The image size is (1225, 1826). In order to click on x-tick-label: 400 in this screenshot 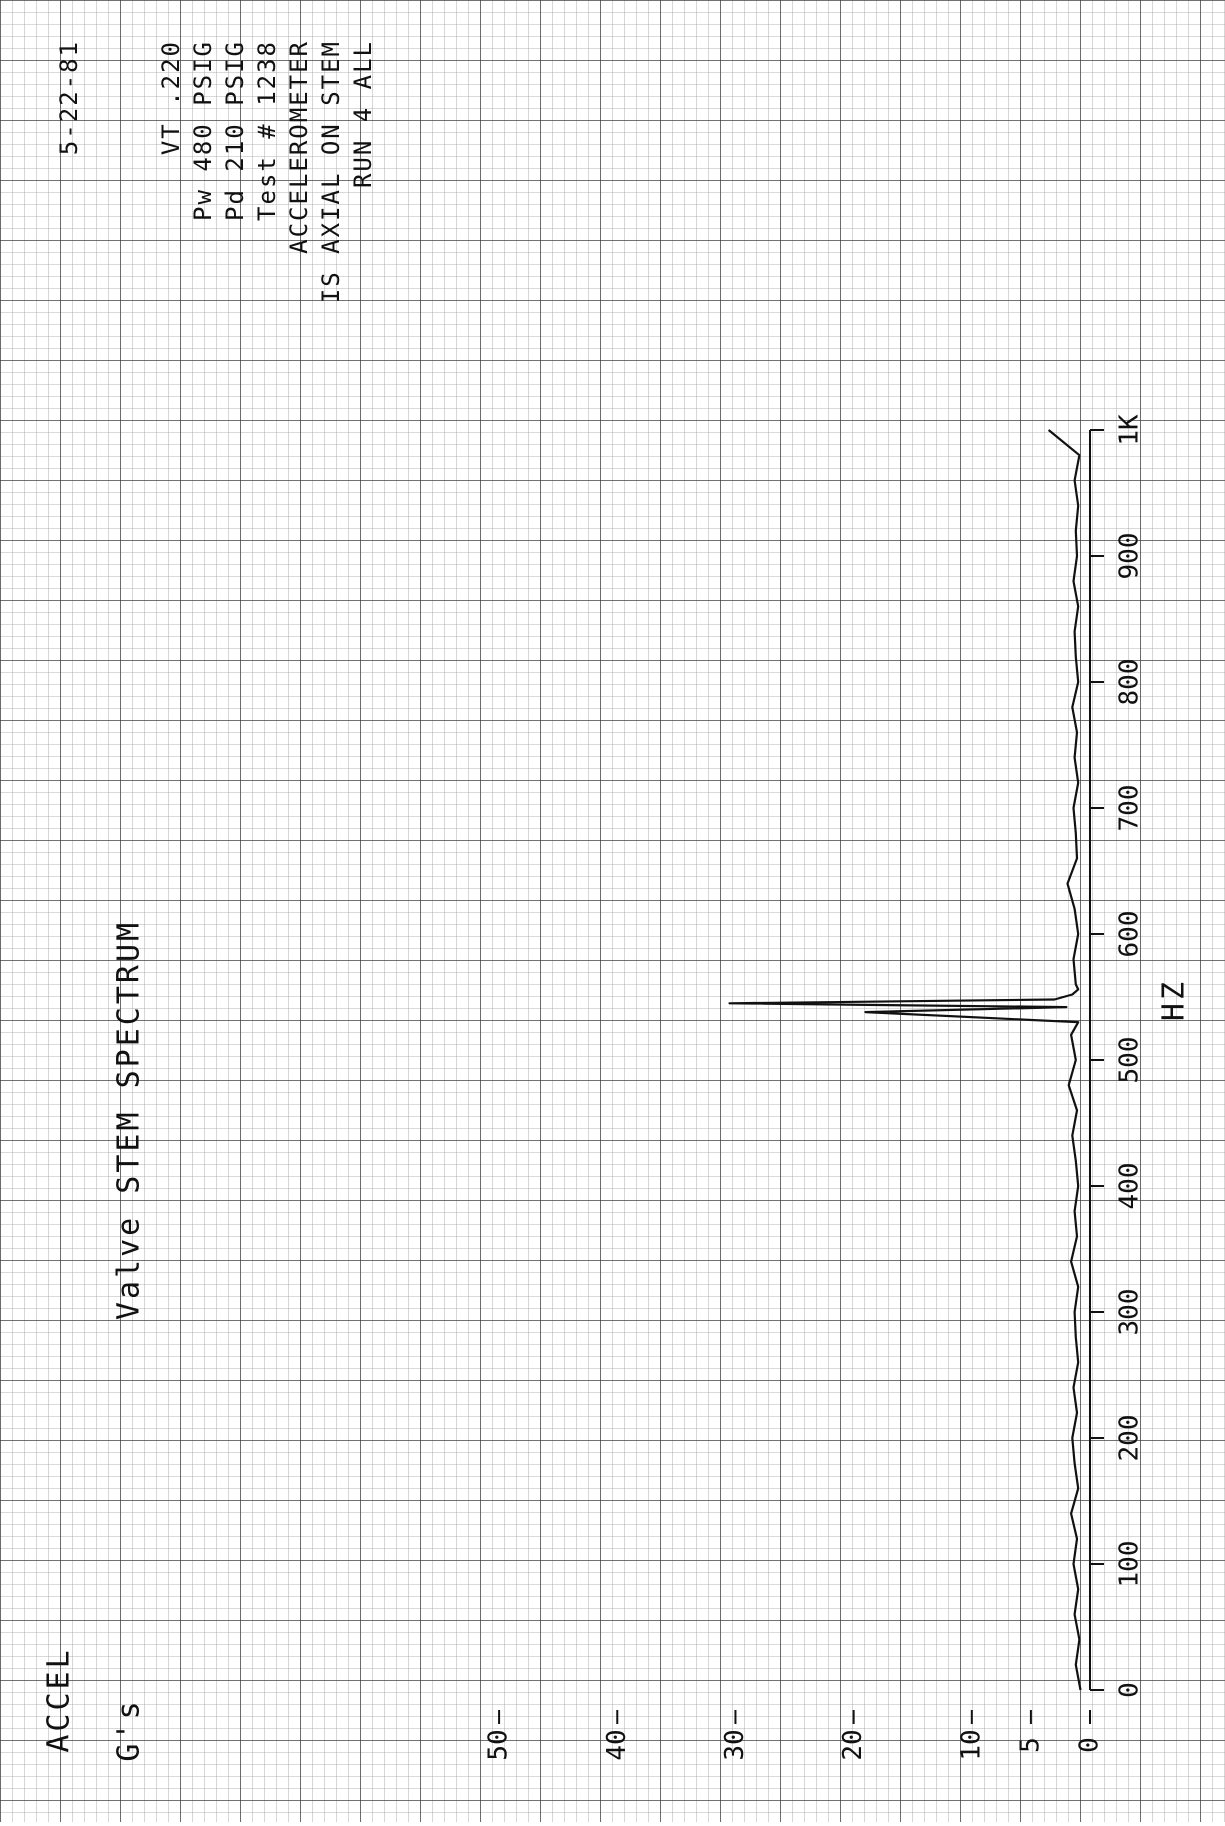, I will do `click(1130, 1186)`.